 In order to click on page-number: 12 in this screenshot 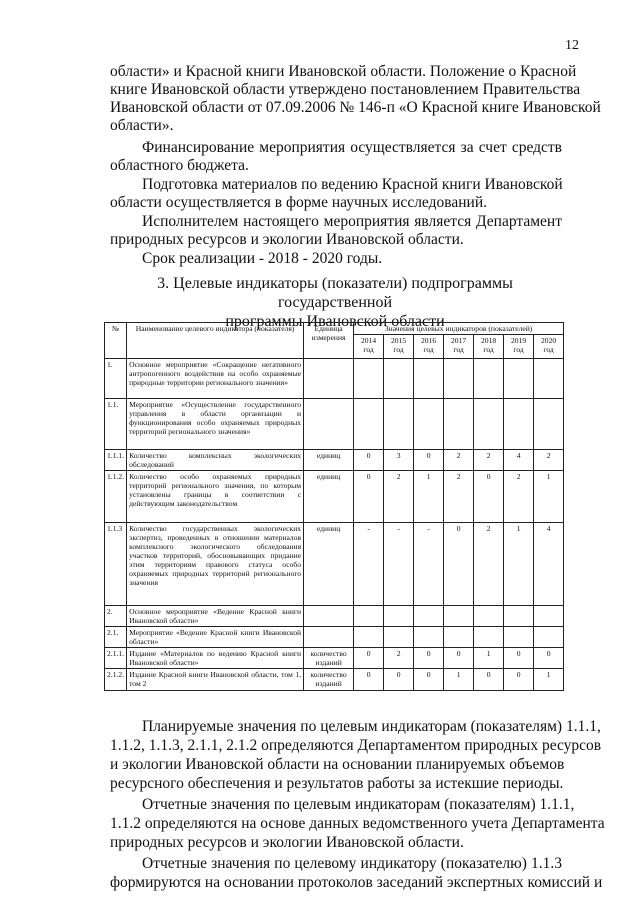, I will do `click(572, 45)`.